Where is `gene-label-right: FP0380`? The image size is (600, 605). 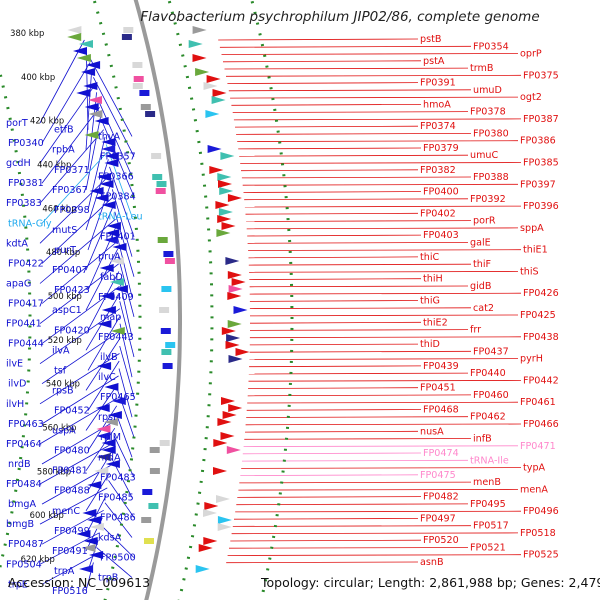 gene-label-right: FP0380 is located at coordinates (491, 133).